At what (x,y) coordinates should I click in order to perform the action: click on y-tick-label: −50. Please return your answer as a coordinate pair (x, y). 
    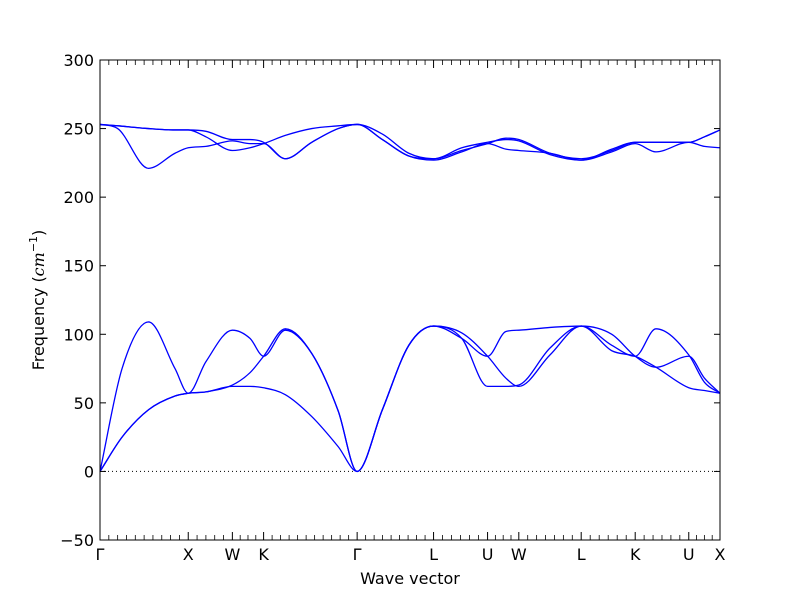
    Looking at the image, I should click on (77, 540).